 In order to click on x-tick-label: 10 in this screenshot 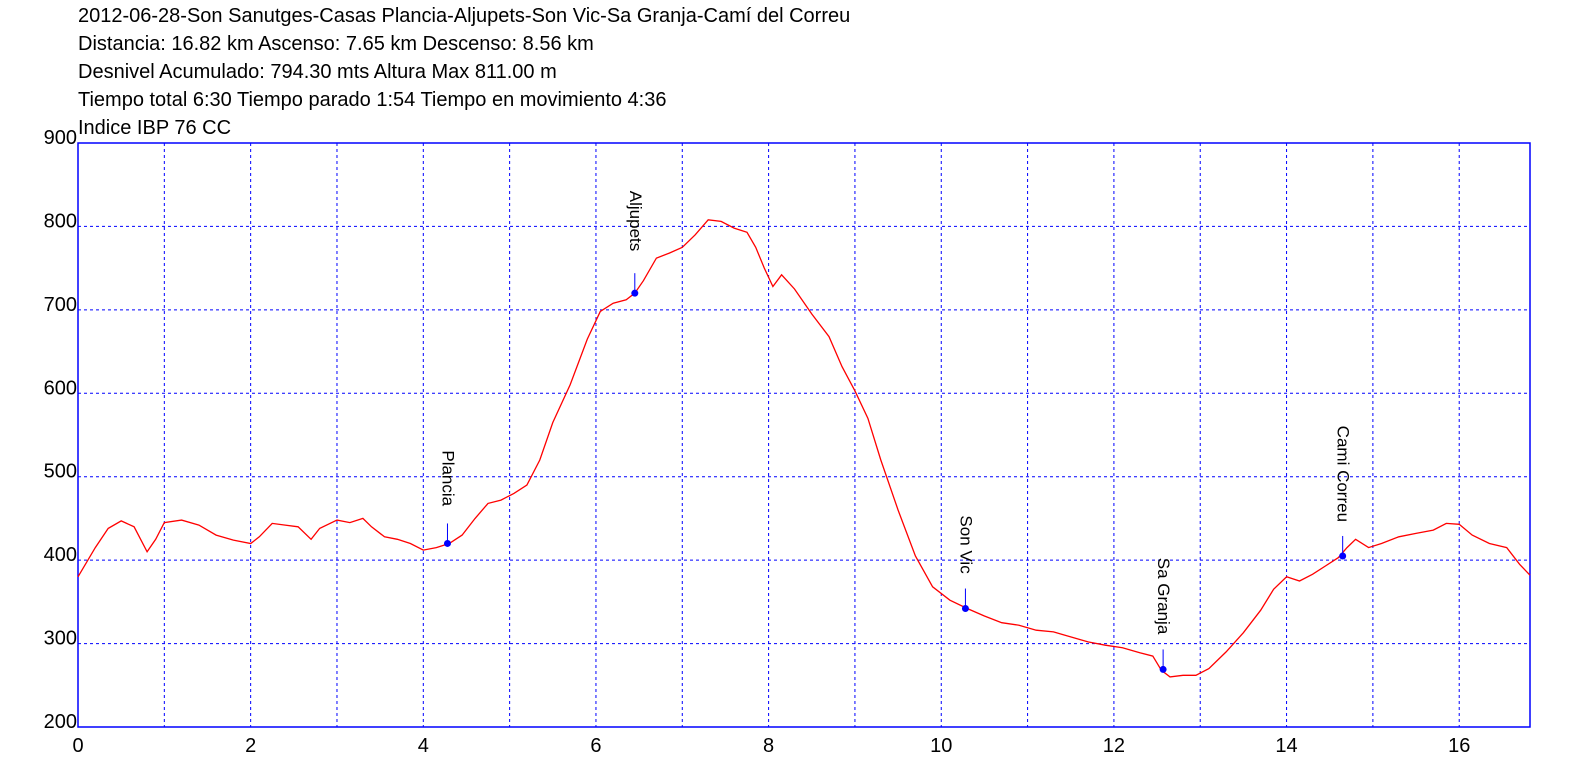, I will do `click(941, 746)`.